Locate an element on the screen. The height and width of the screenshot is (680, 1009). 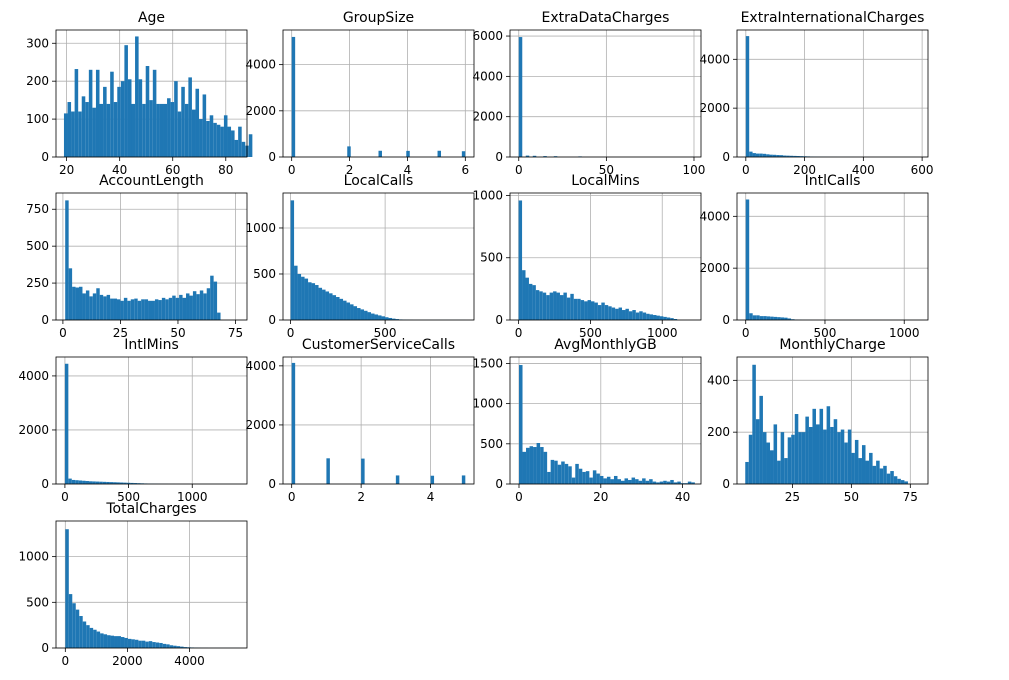
account-length-xtick-label: 50 is located at coordinates (177, 333).